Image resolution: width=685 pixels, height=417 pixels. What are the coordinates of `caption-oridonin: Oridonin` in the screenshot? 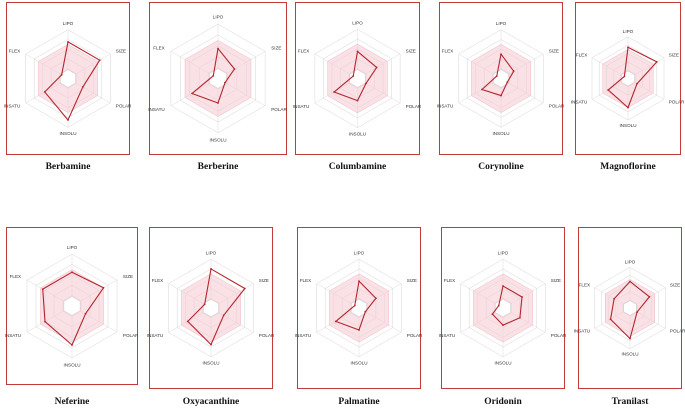 It's located at (503, 402).